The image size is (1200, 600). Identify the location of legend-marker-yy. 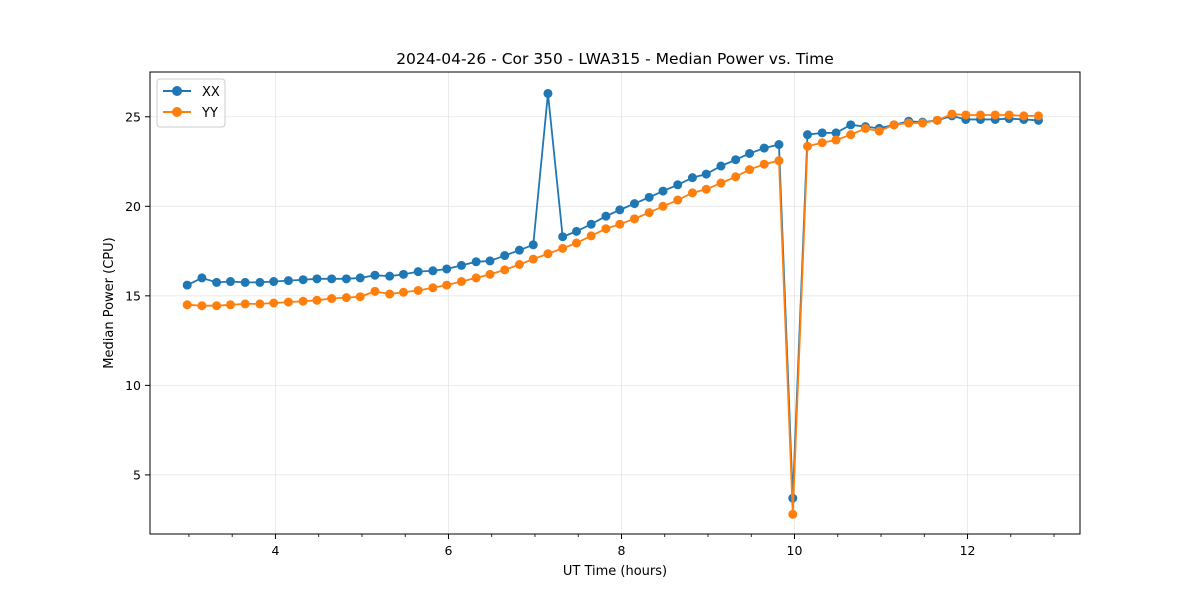
(177, 112).